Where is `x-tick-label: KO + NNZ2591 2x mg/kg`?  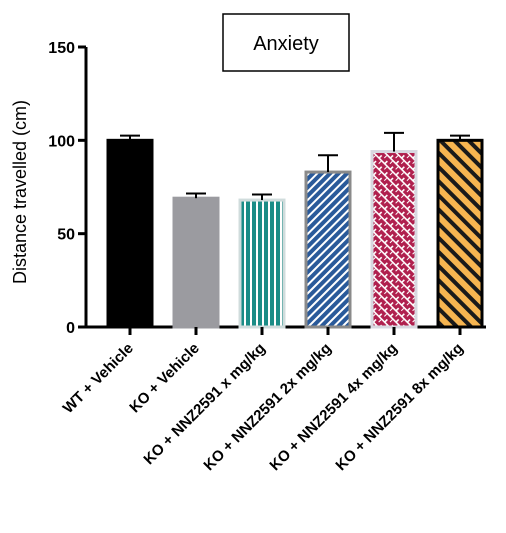
x-tick-label: KO + NNZ2591 2x mg/kg is located at coordinates (267, 407).